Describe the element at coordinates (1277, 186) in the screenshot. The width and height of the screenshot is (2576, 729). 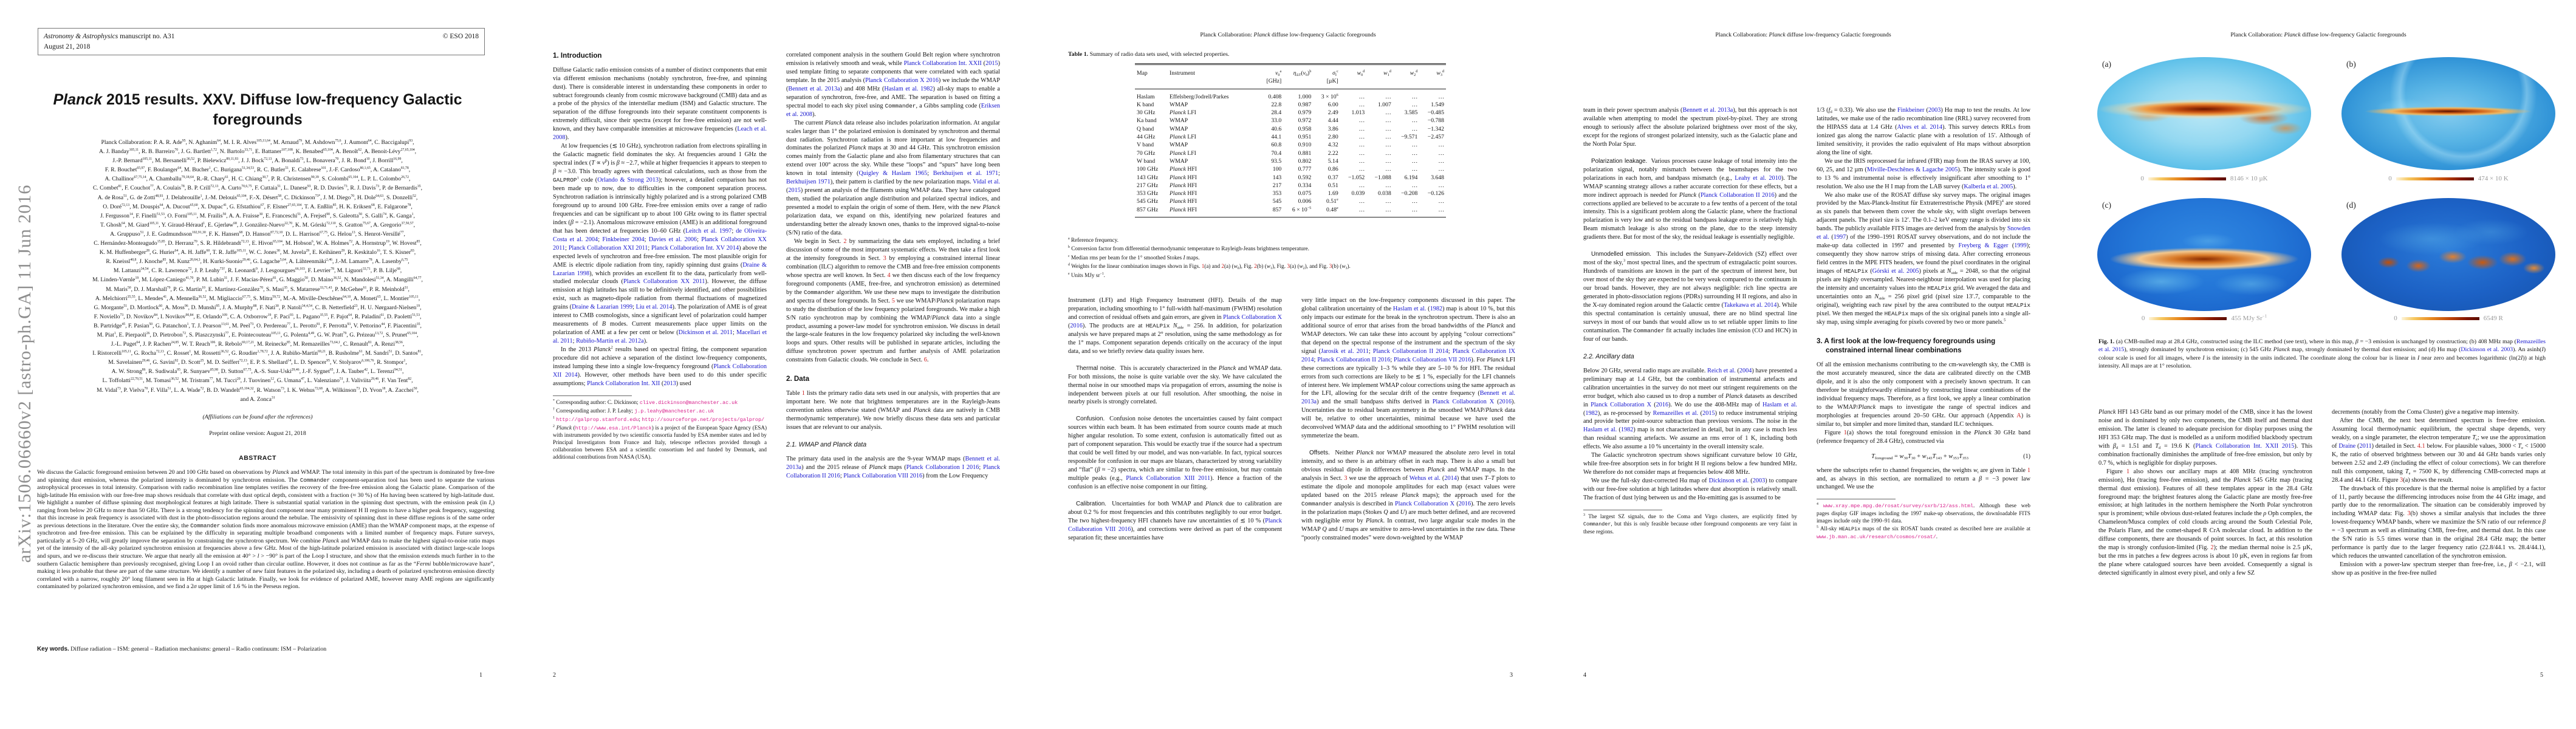
I see `table-cell: 217` at that location.